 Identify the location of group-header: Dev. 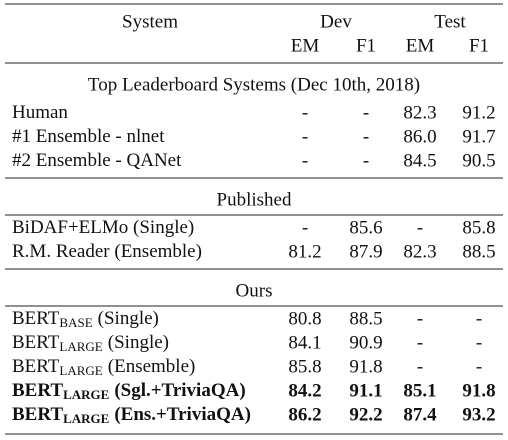
(336, 21).